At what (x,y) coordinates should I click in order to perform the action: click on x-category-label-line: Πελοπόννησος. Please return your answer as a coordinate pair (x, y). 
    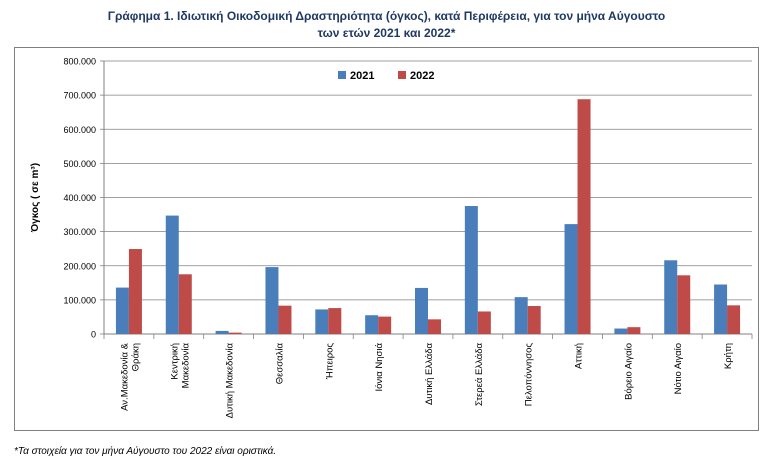
    Looking at the image, I should click on (529, 375).